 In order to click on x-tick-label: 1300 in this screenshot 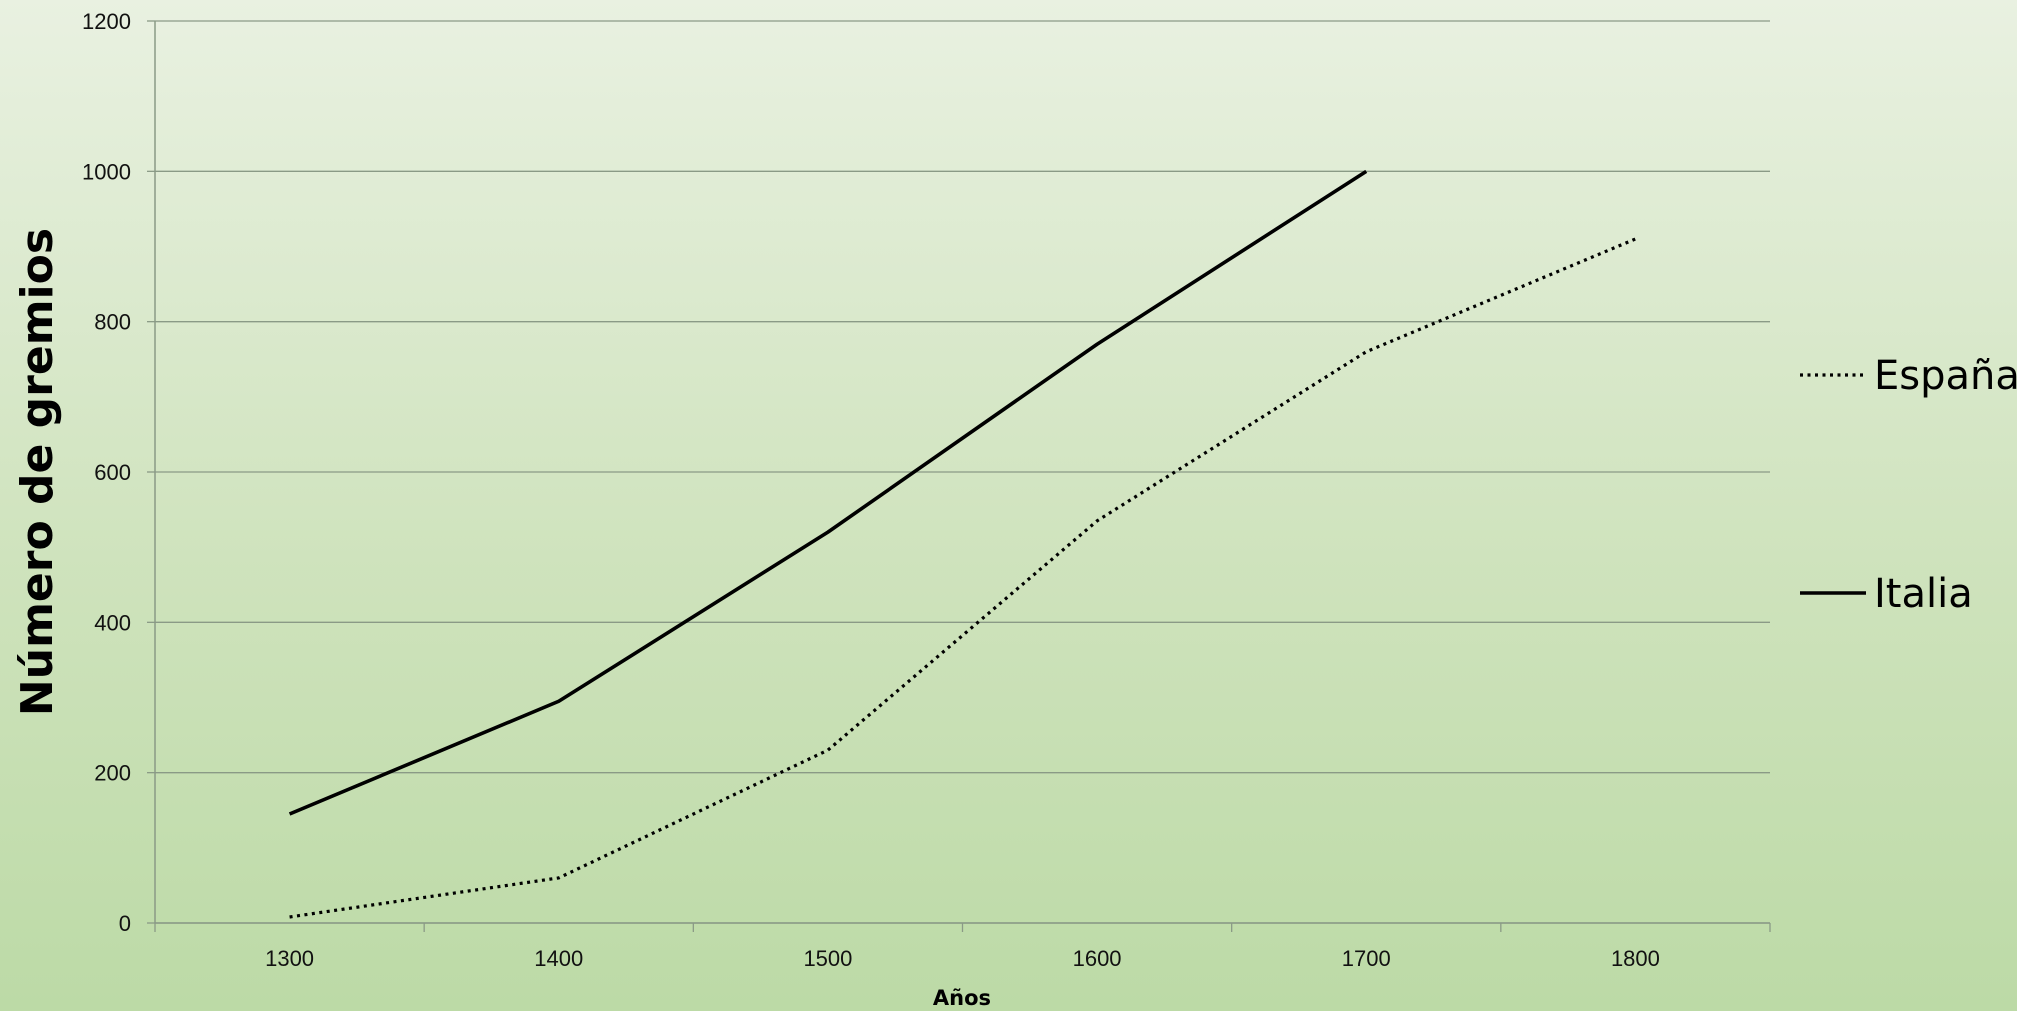, I will do `click(289, 958)`.